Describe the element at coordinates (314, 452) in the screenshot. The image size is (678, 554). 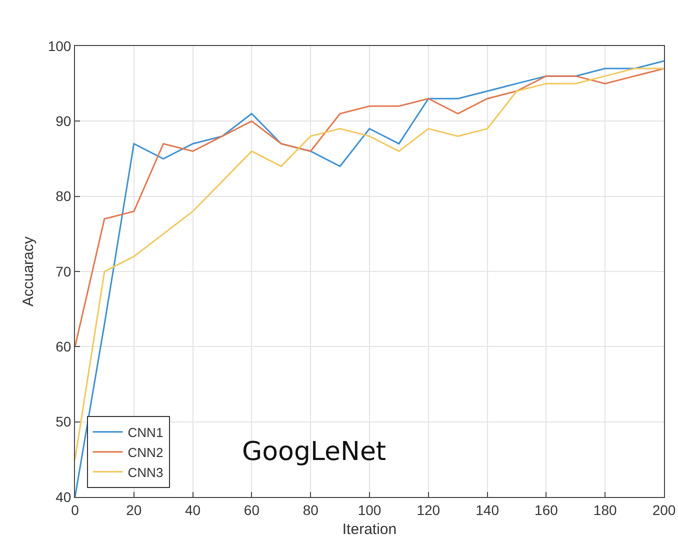
I see `annotation: GoogLeNet` at that location.